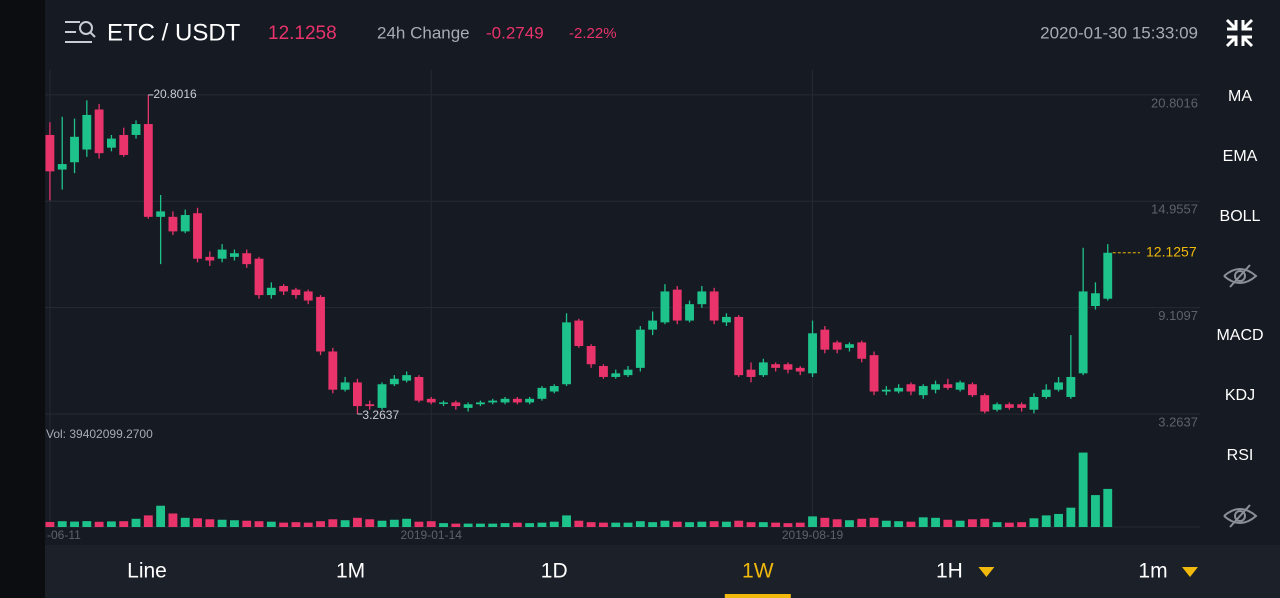  I want to click on interval-tab: 1m, so click(1152, 571).